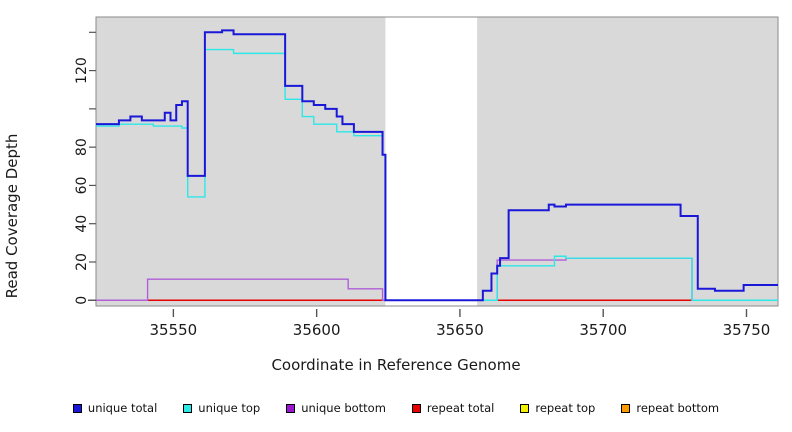 The width and height of the screenshot is (792, 432). Describe the element at coordinates (460, 408) in the screenshot. I see `legend-label: repeat total` at that location.